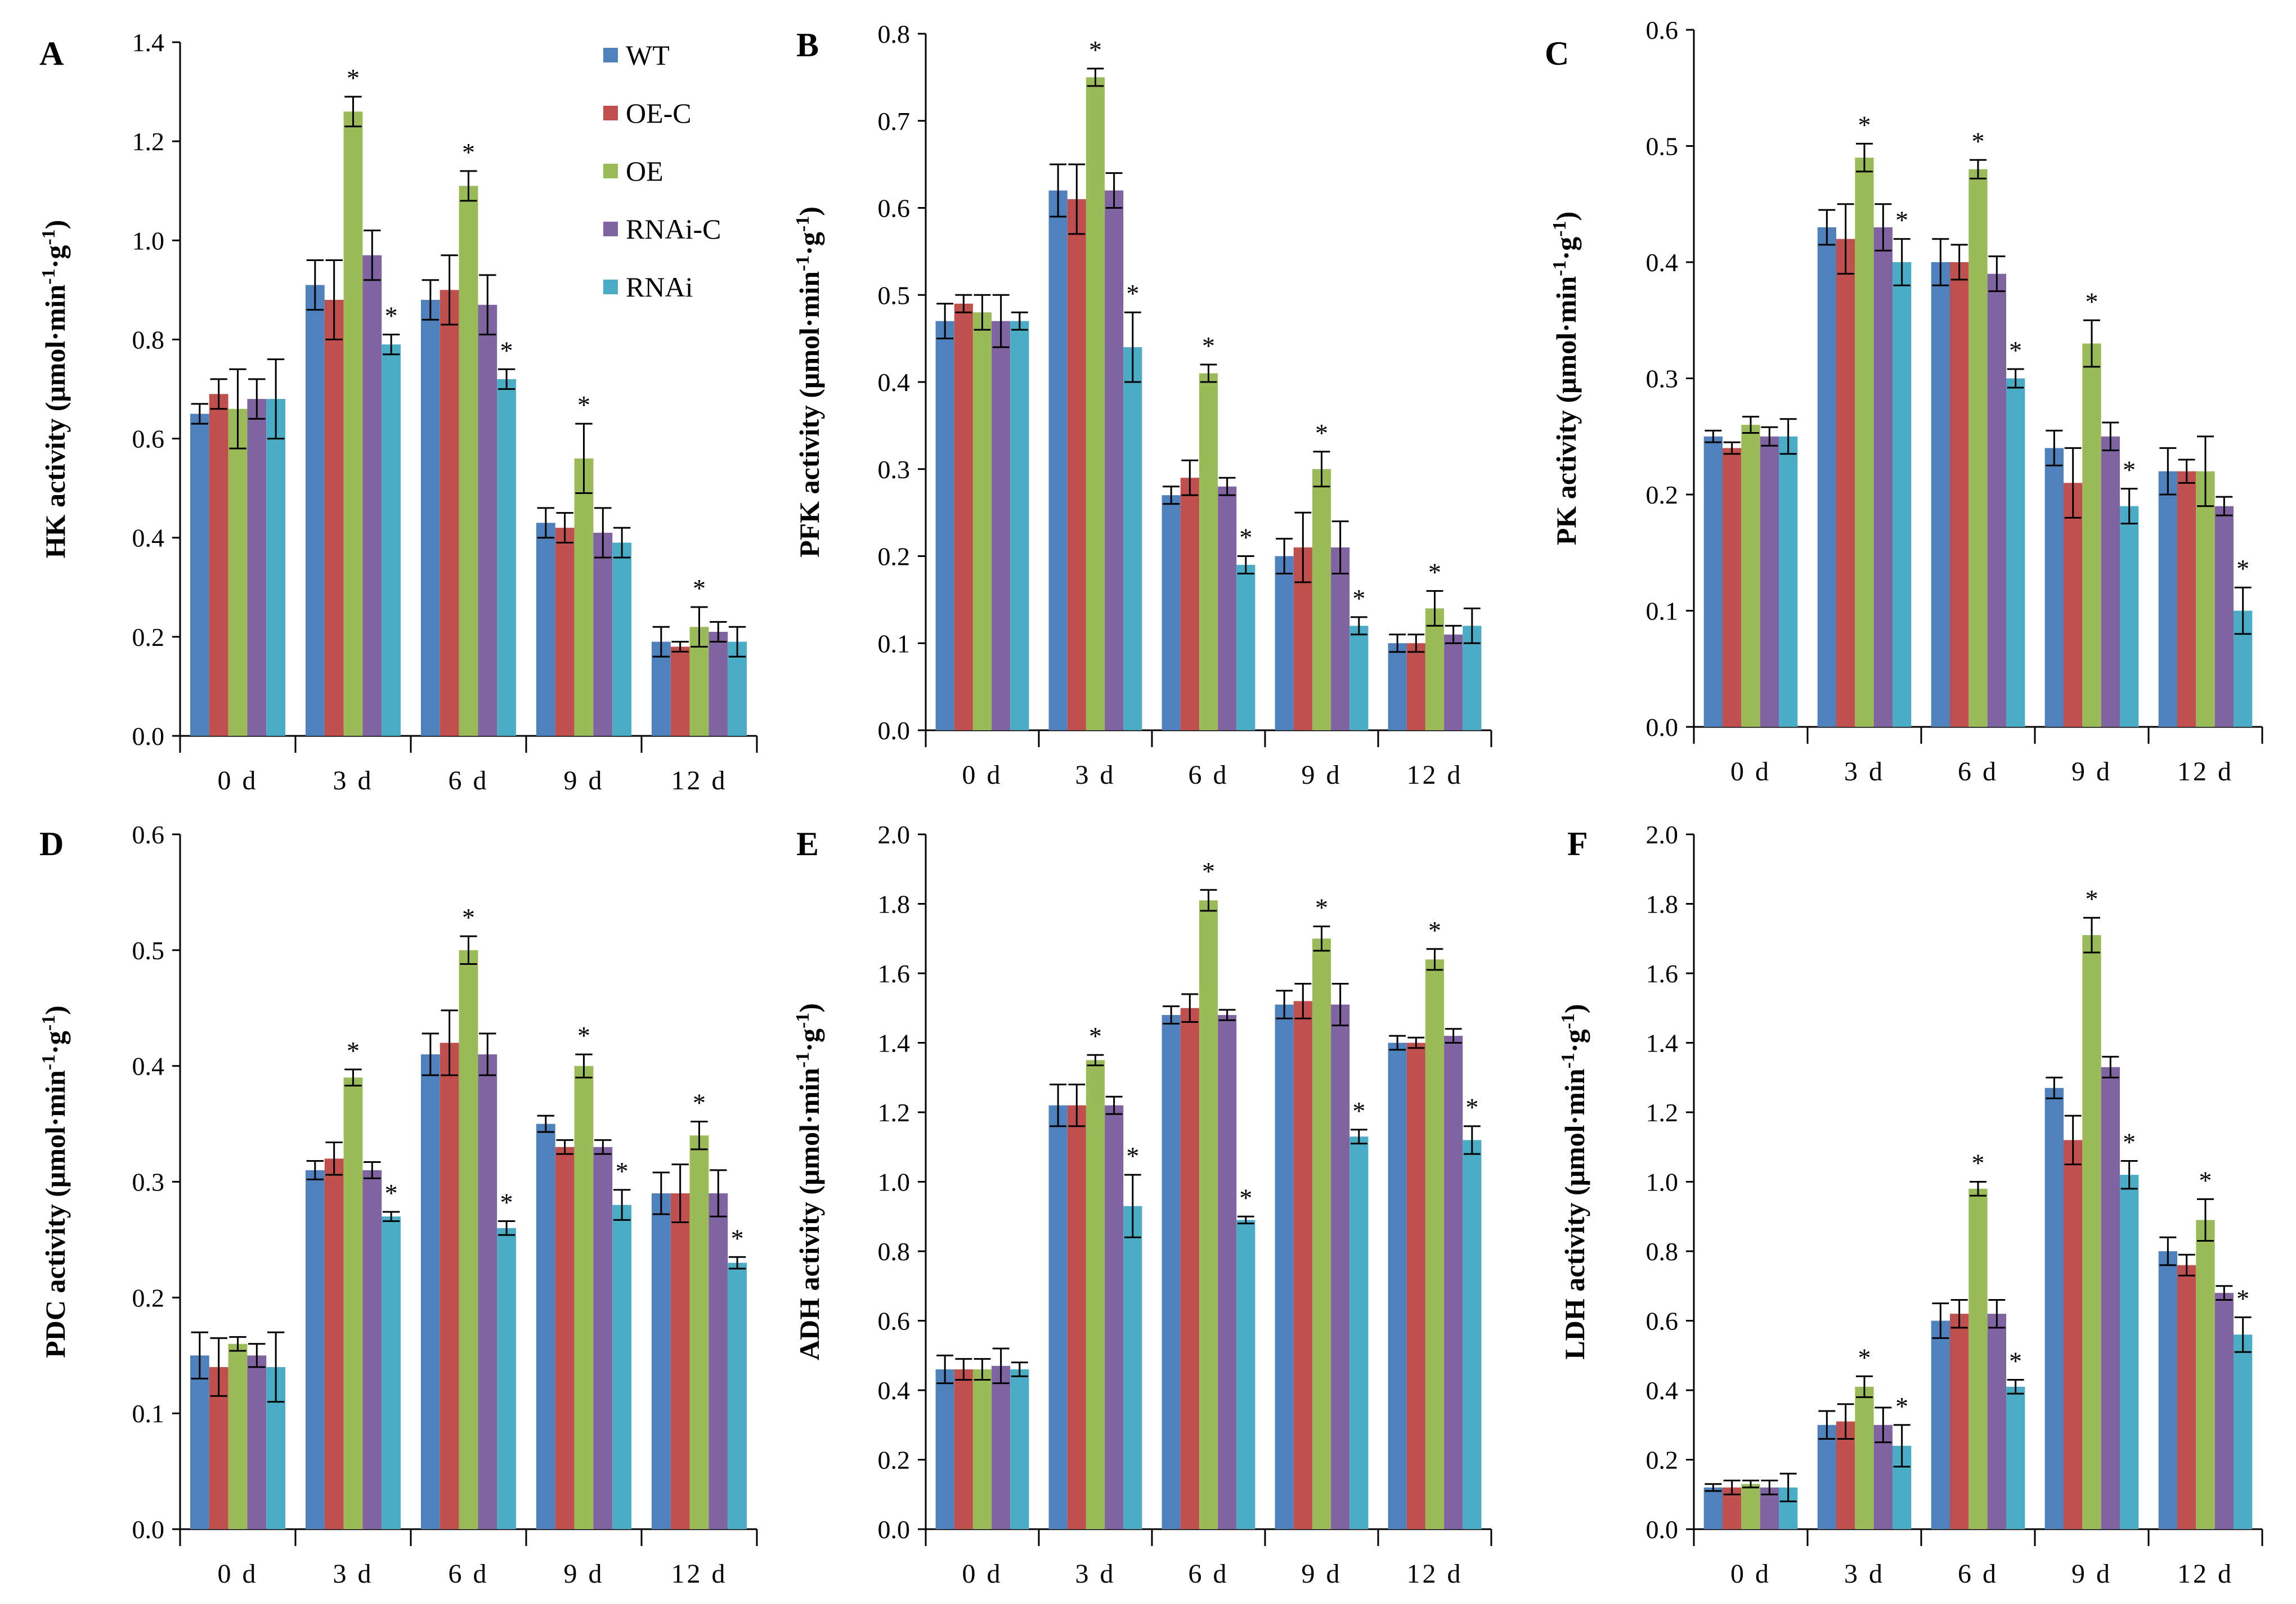 The width and height of the screenshot is (2296, 1604). I want to click on y-axis-label: PK activity (μmol·min-1·g-1), so click(1565, 378).